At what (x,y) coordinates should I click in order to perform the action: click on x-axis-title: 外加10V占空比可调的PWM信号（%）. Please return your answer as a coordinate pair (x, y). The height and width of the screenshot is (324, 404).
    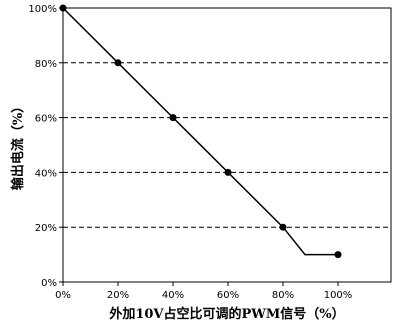
    Looking at the image, I should click on (226, 314).